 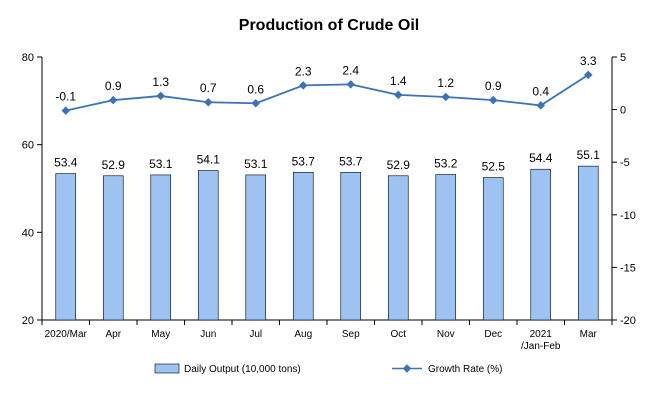 I want to click on y-left-tick-label: 60, so click(x=28, y=146).